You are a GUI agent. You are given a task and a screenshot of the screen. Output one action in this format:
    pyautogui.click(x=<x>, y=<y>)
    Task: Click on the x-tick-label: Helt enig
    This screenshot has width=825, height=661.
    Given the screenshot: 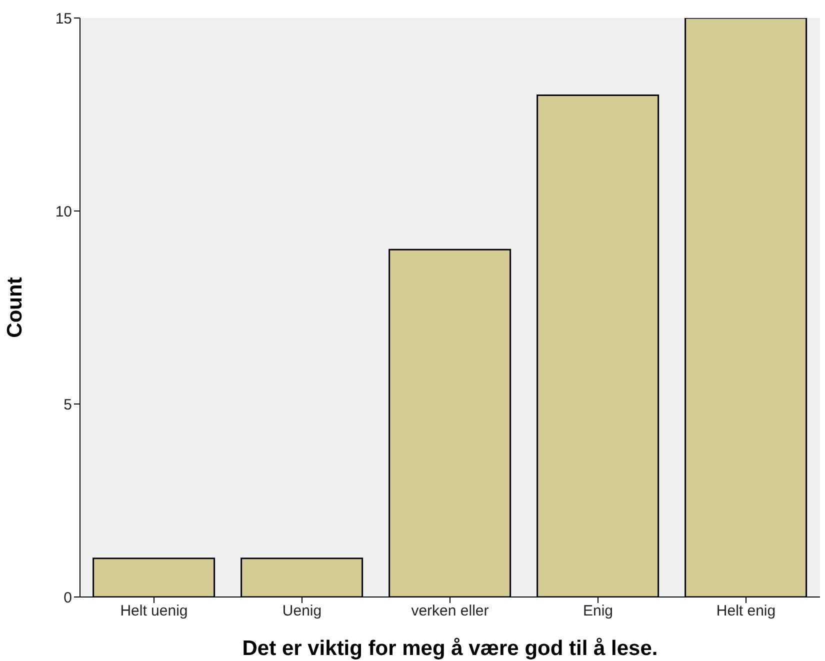 What is the action you would take?
    pyautogui.click(x=746, y=611)
    